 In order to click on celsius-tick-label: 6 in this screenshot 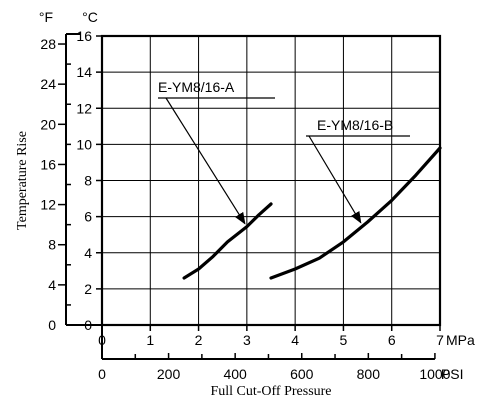, I will do `click(88, 217)`.